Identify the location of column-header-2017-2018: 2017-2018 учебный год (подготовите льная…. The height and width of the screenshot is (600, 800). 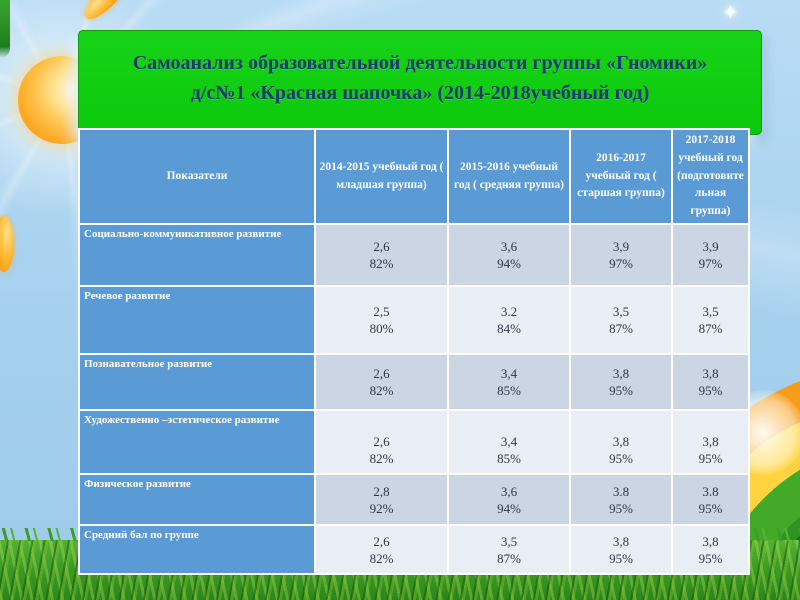
(710, 176).